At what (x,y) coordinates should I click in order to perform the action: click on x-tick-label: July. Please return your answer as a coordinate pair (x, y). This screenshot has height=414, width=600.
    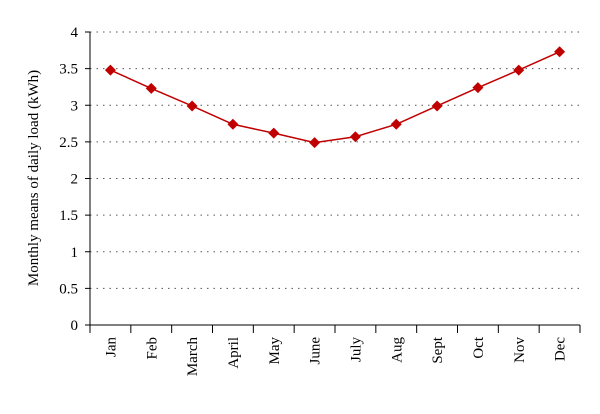
    Looking at the image, I should click on (356, 350).